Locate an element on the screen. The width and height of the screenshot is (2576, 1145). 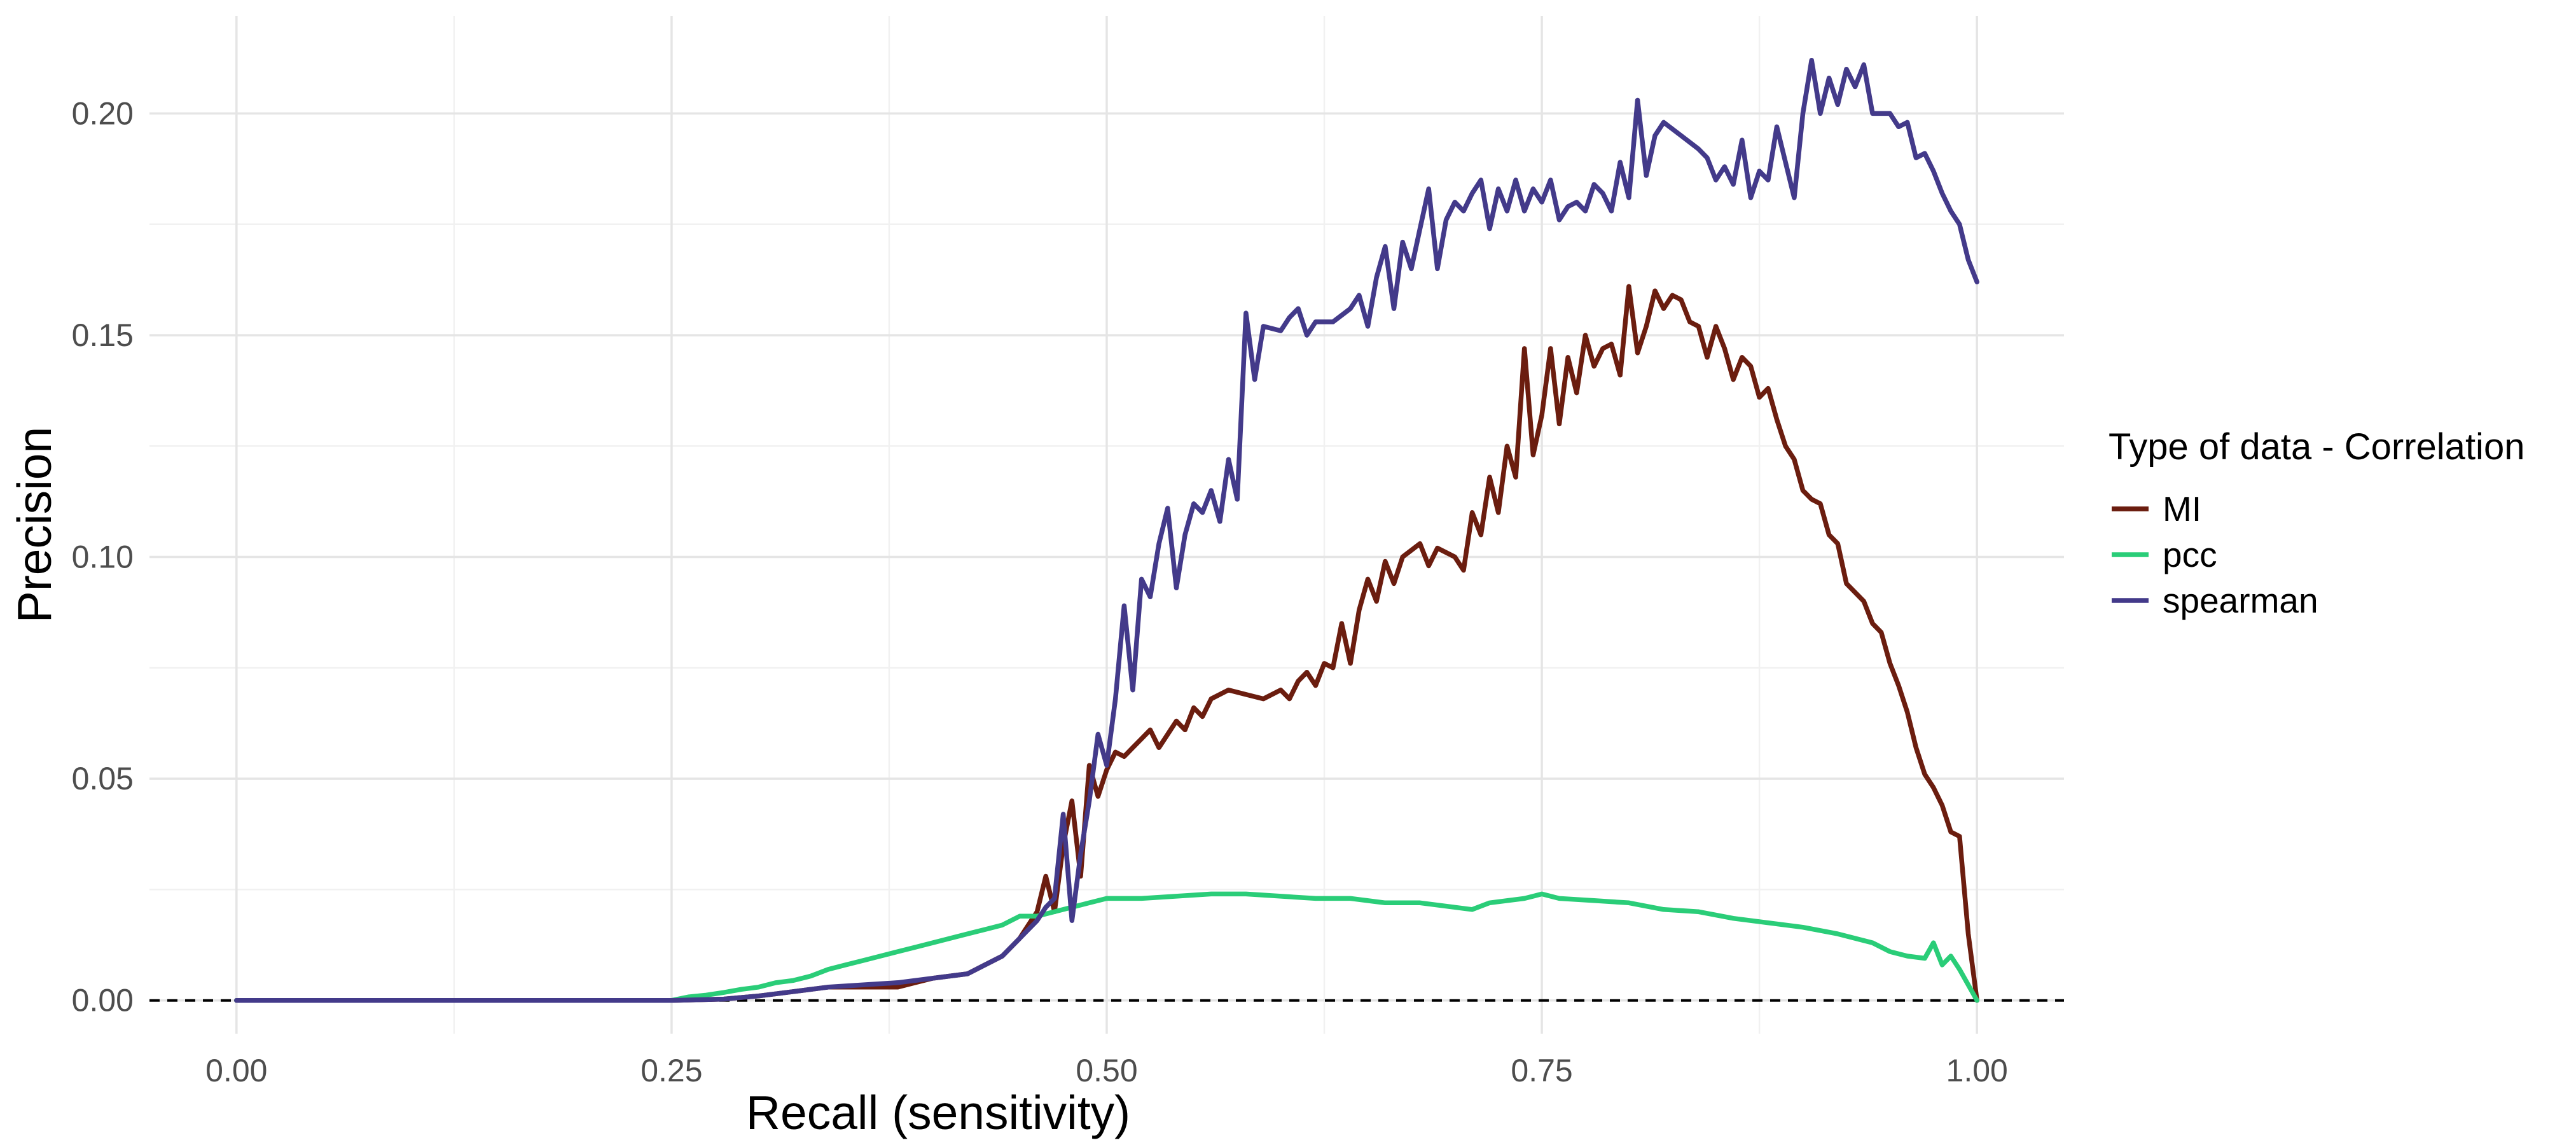
y-tick-label: 0.00 is located at coordinates (103, 1000).